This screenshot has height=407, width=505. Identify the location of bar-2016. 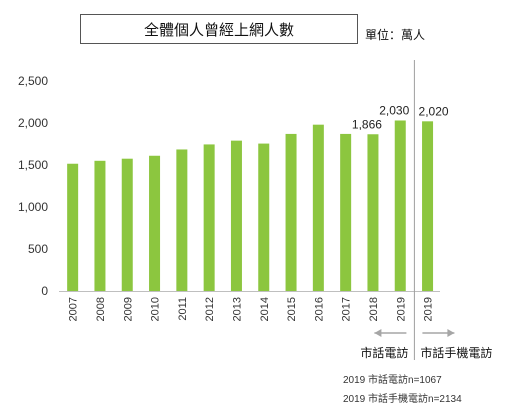
(318, 208).